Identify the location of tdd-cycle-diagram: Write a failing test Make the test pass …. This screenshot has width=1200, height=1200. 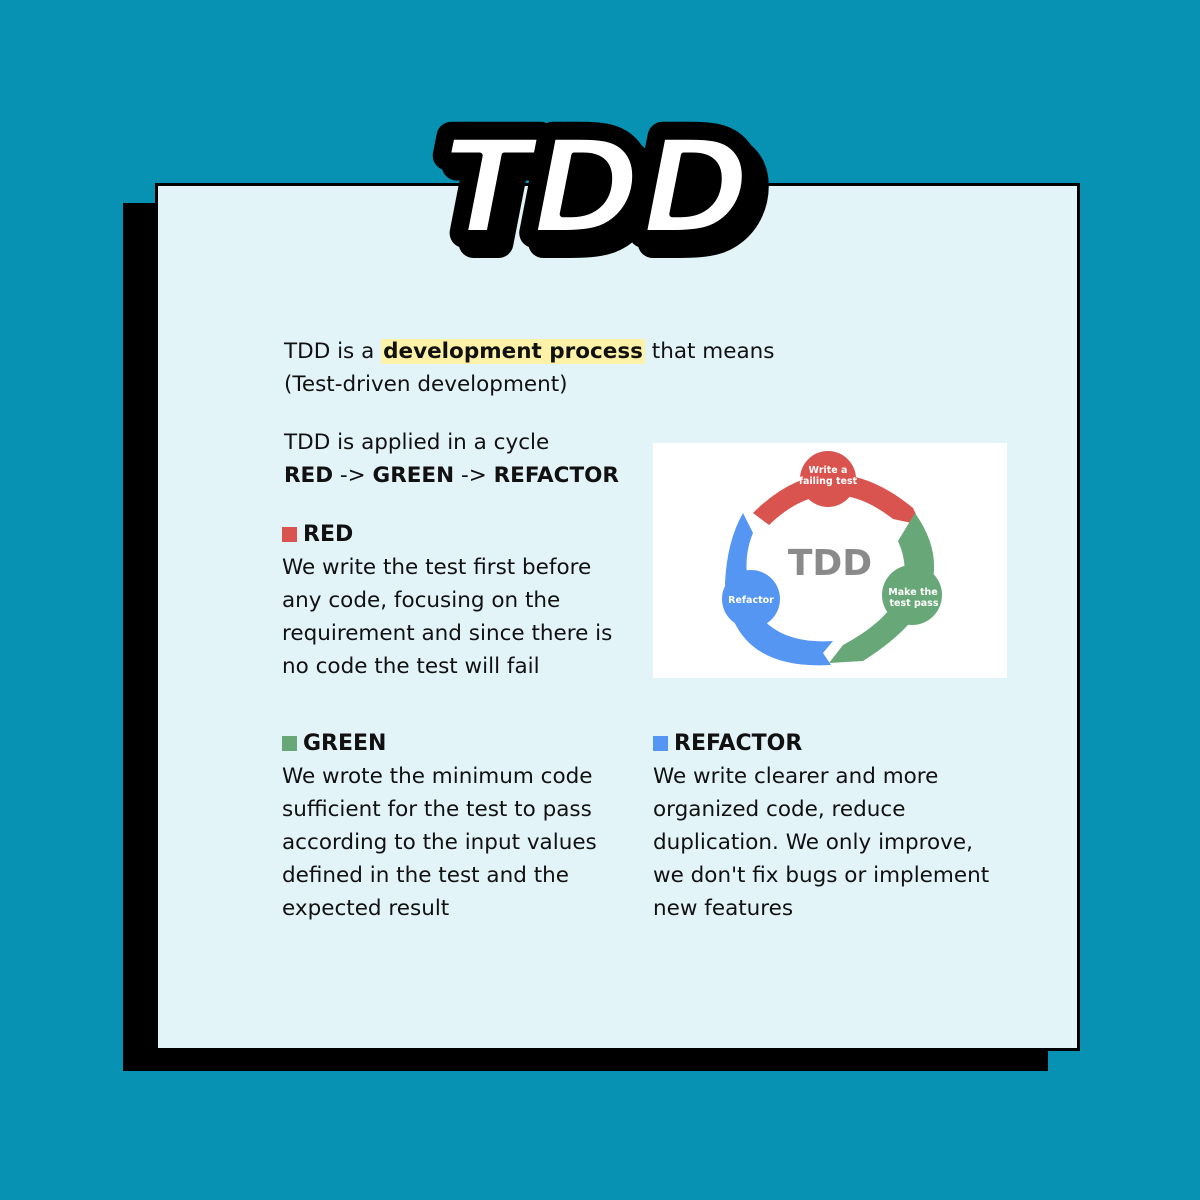
(830, 560).